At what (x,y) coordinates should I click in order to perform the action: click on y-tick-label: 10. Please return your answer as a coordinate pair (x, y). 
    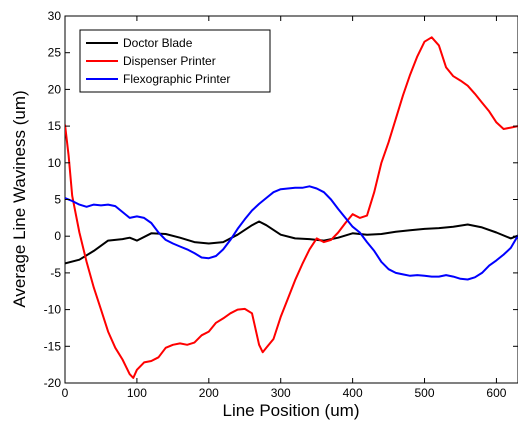
    Looking at the image, I should click on (55, 163).